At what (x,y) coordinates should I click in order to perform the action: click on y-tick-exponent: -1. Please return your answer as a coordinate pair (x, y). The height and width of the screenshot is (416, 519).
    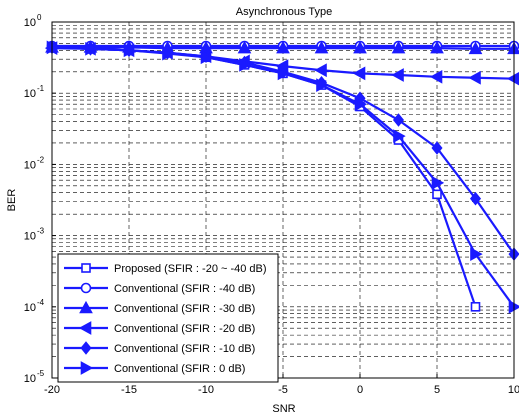
    Looking at the image, I should click on (41, 88).